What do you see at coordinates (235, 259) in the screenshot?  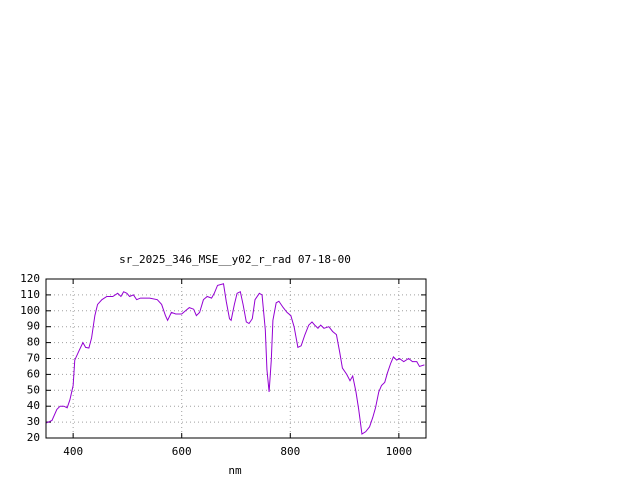 I see `chart-title: sr_2025_346_MSE__y02_r_rad 07-18-00` at bounding box center [235, 259].